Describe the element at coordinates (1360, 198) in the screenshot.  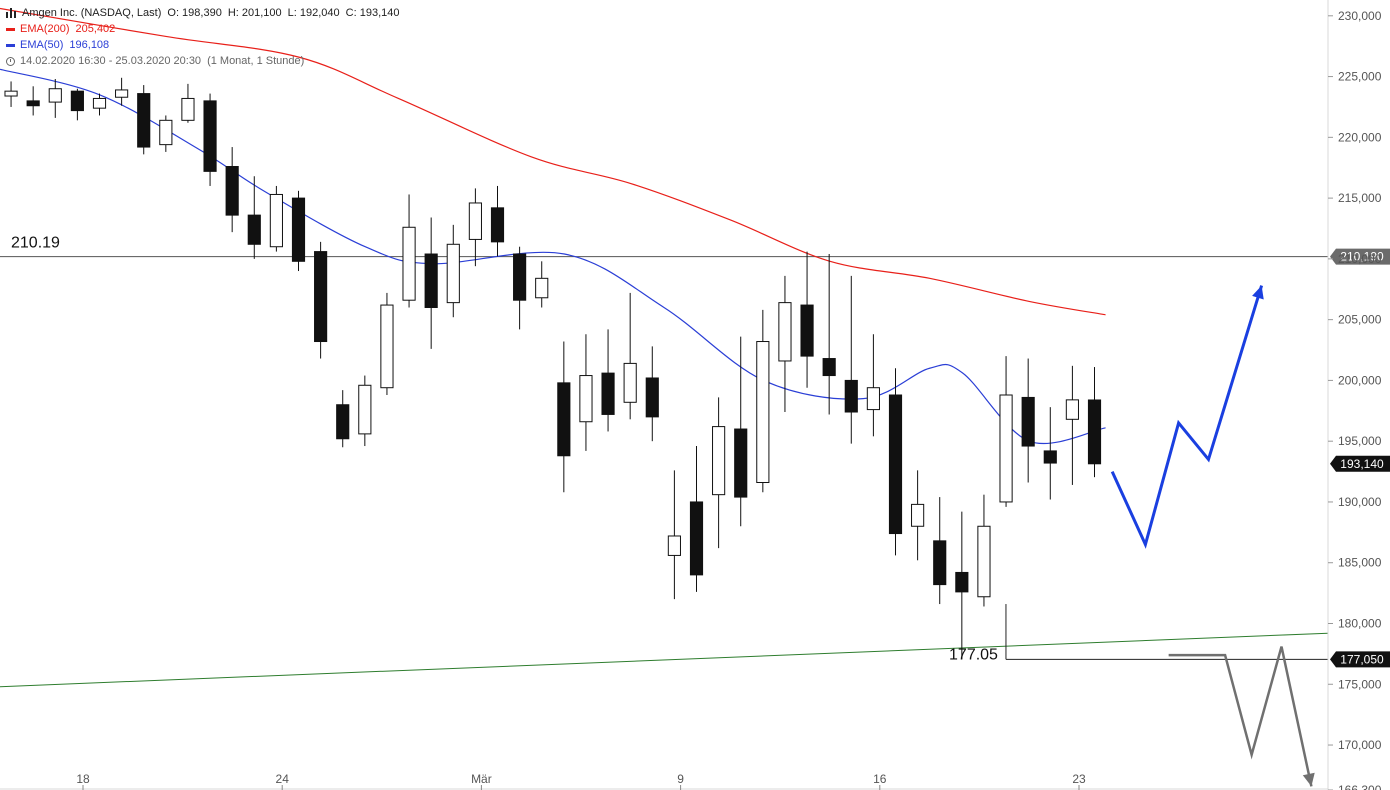
I see `y-tick-label: 215,000` at that location.